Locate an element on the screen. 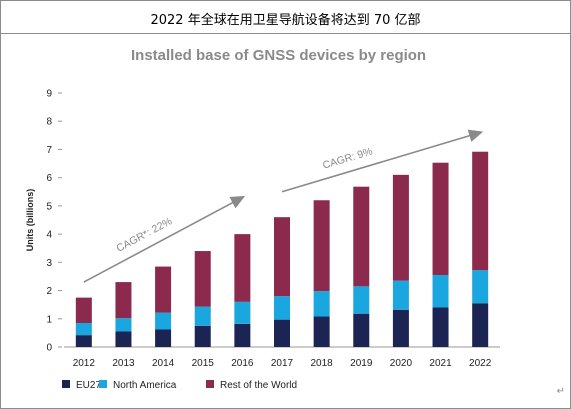 The height and width of the screenshot is (409, 571). y-tick-label: 7 is located at coordinates (49, 150).